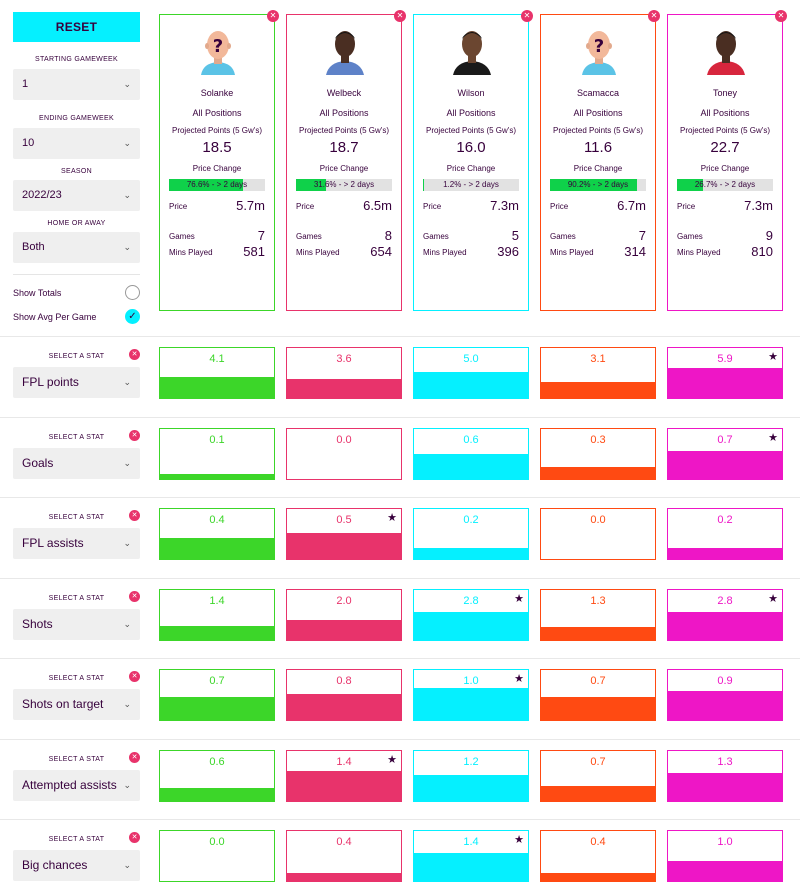 The image size is (800, 893). I want to click on price-value: 7.3m, so click(504, 205).